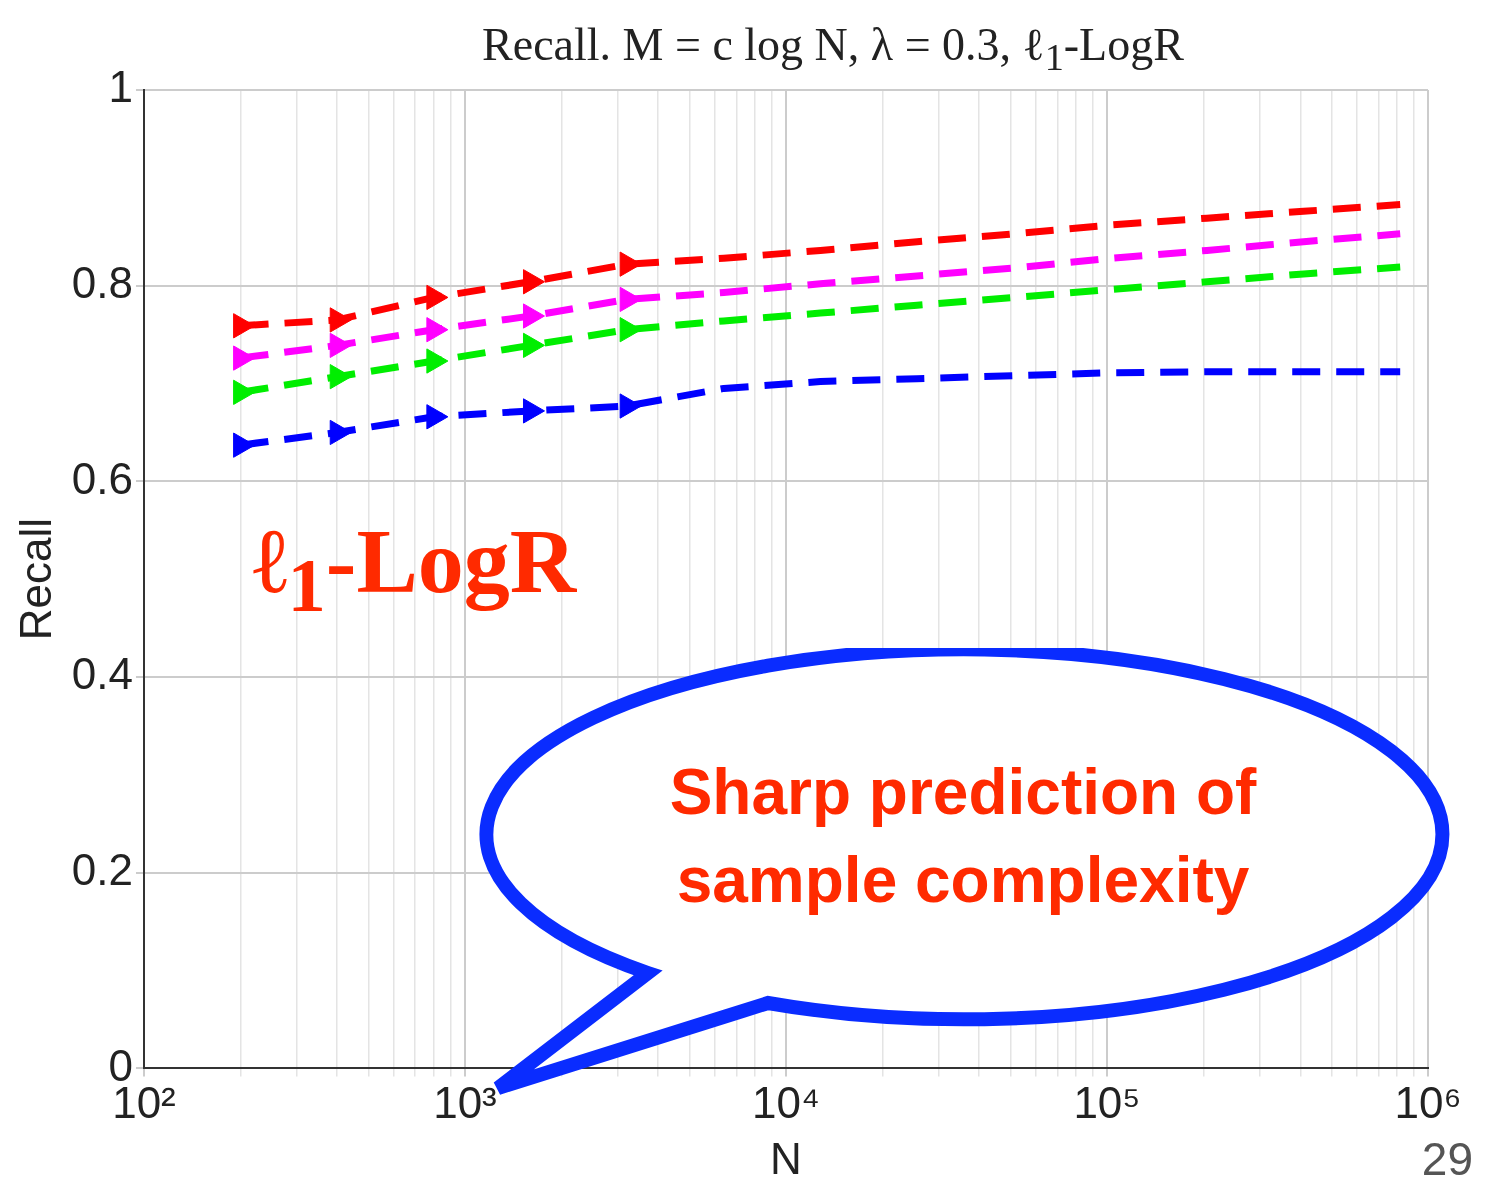 The height and width of the screenshot is (1195, 1511). I want to click on y-tick-label: 1, so click(120, 87).